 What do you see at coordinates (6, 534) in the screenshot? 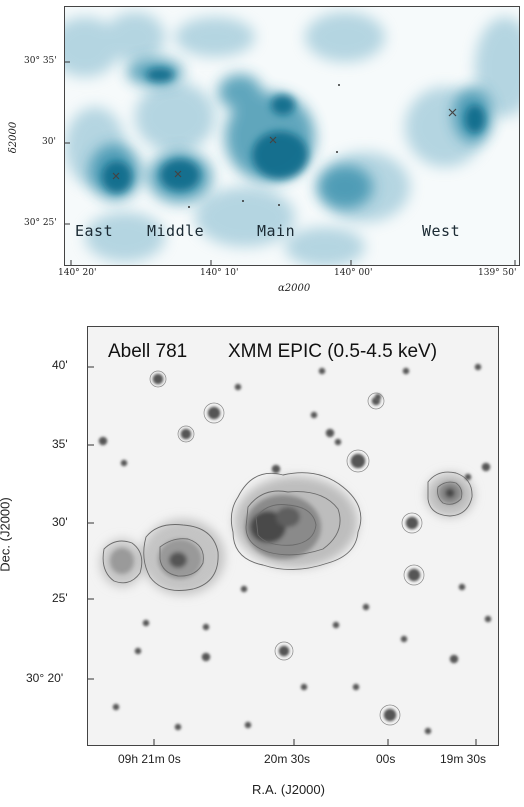
I see `bottom-dec-axis-label: Dec. (J2000)` at bounding box center [6, 534].